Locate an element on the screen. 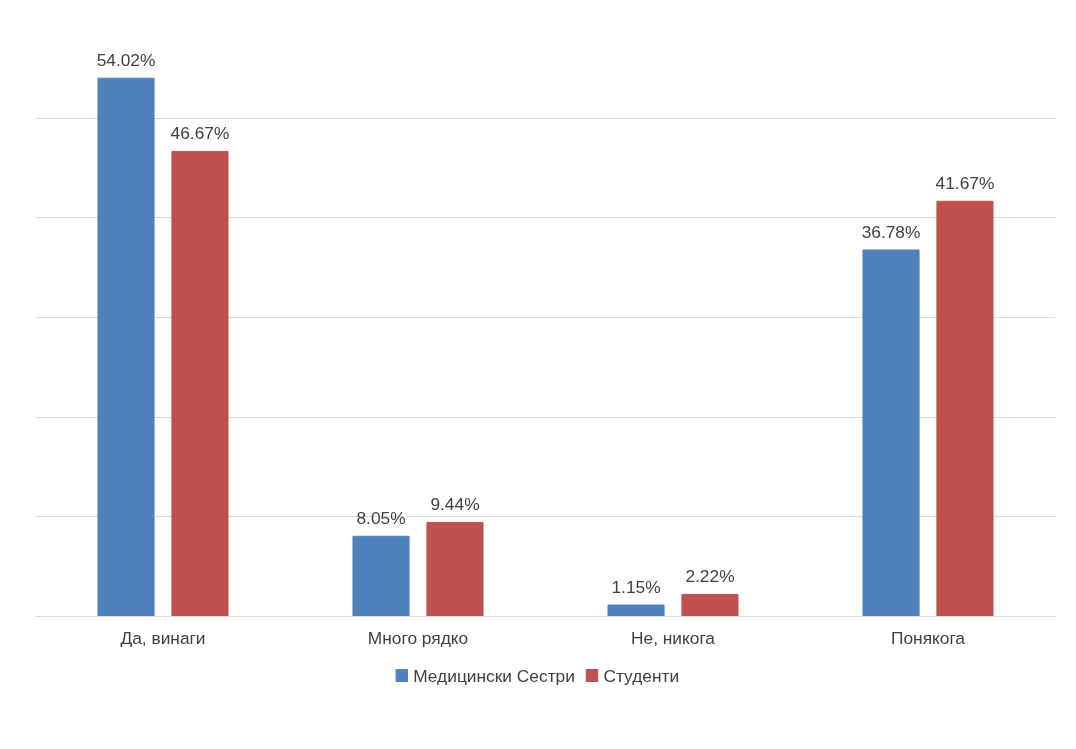 Image resolution: width=1076 pixels, height=749 pixels. data-label: 9.44% is located at coordinates (455, 504).